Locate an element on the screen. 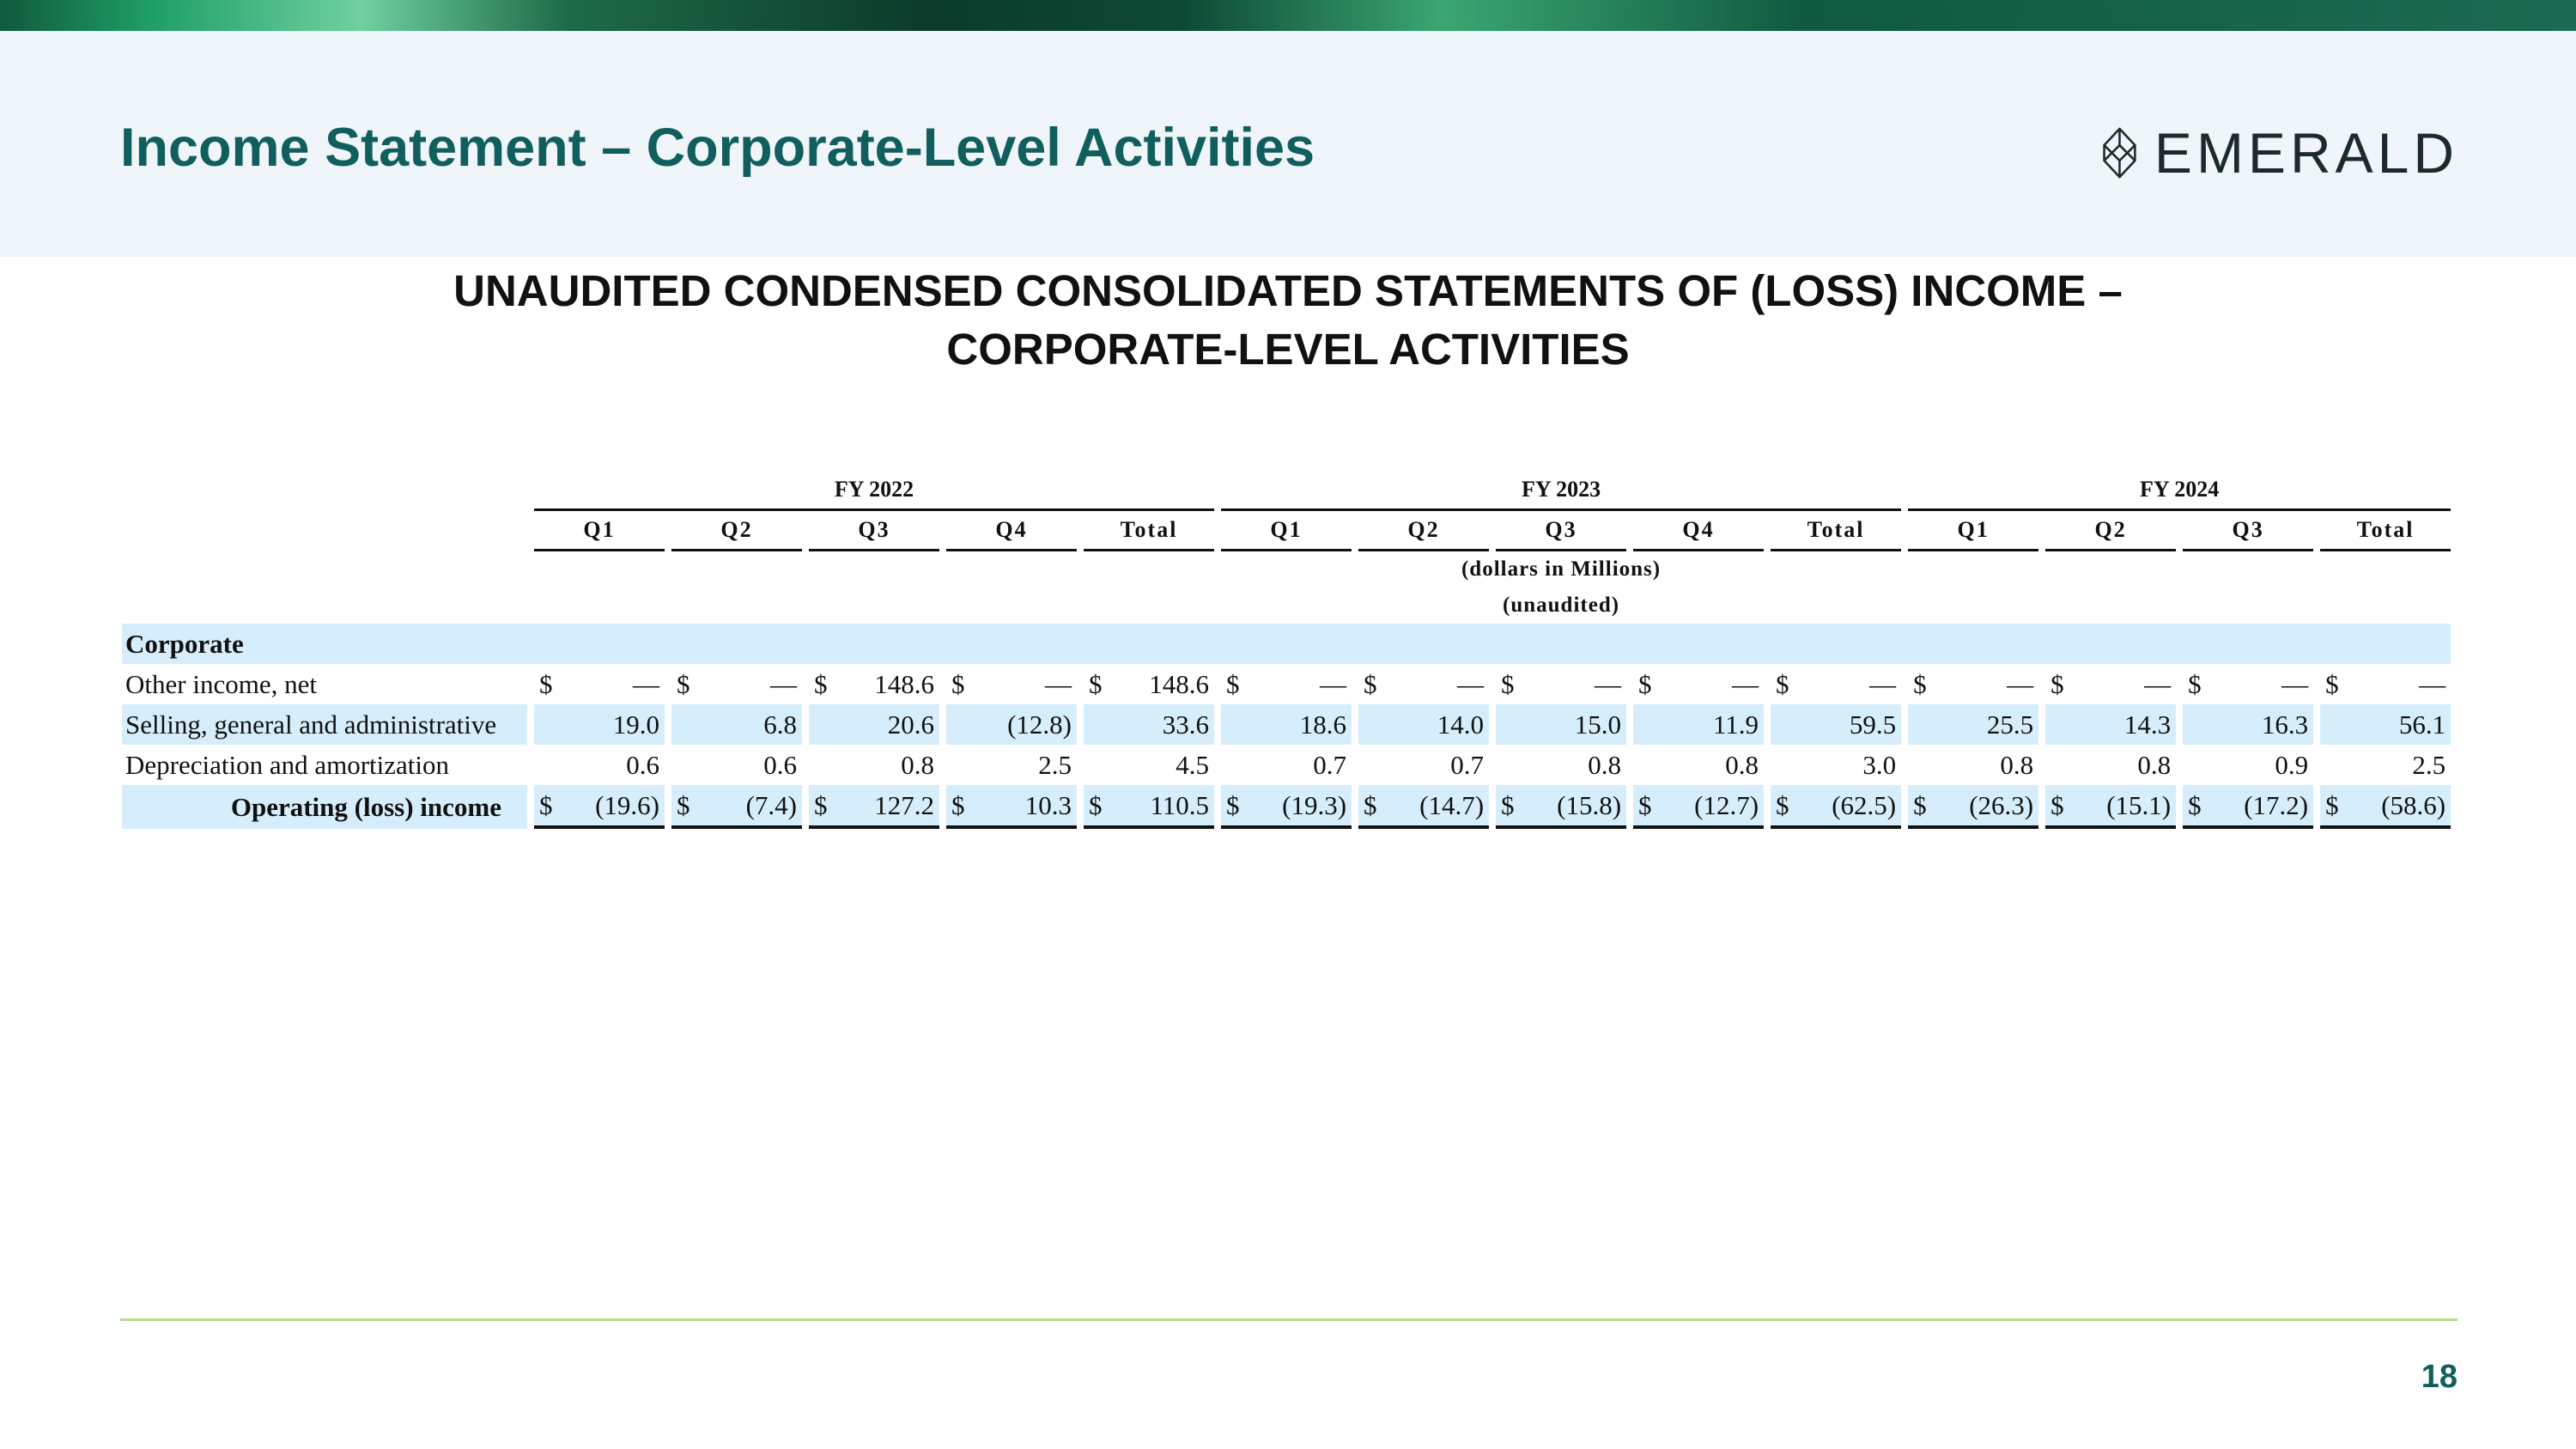 This screenshot has width=2576, height=1449. table-cell: 0.7 is located at coordinates (1423, 765).